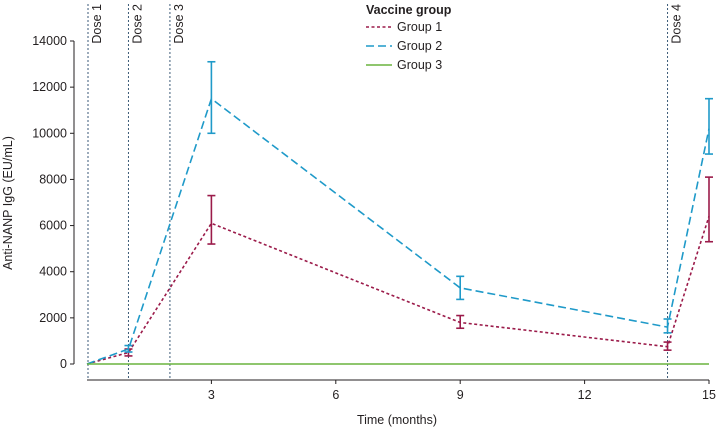  I want to click on y-tick-label: 6000, so click(53, 226).